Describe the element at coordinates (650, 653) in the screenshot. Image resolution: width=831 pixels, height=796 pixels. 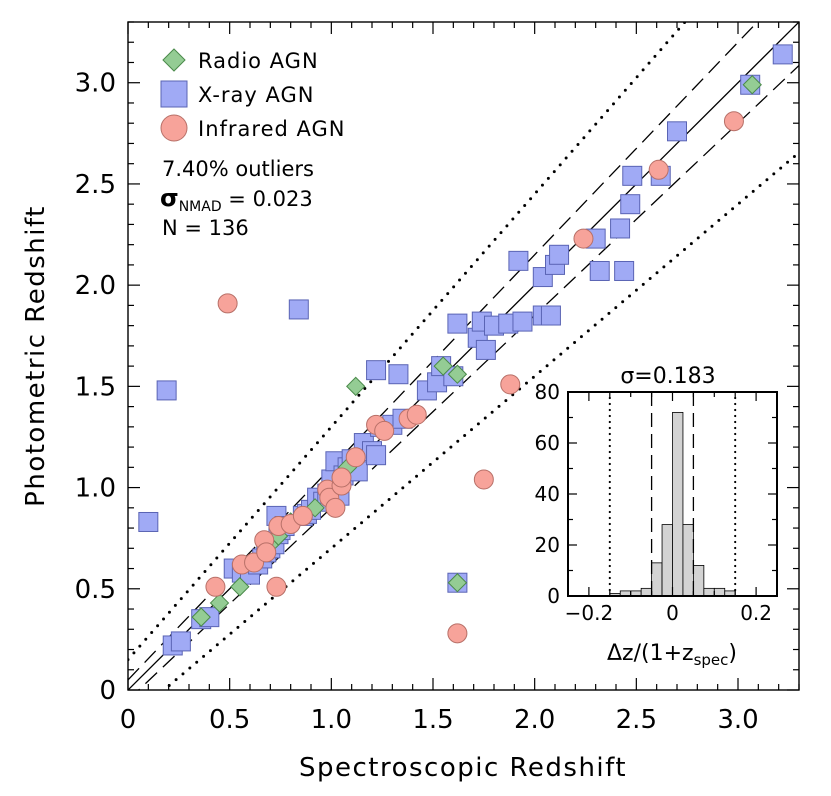
I see `inset-x-label-main: Δz/(1+z` at that location.